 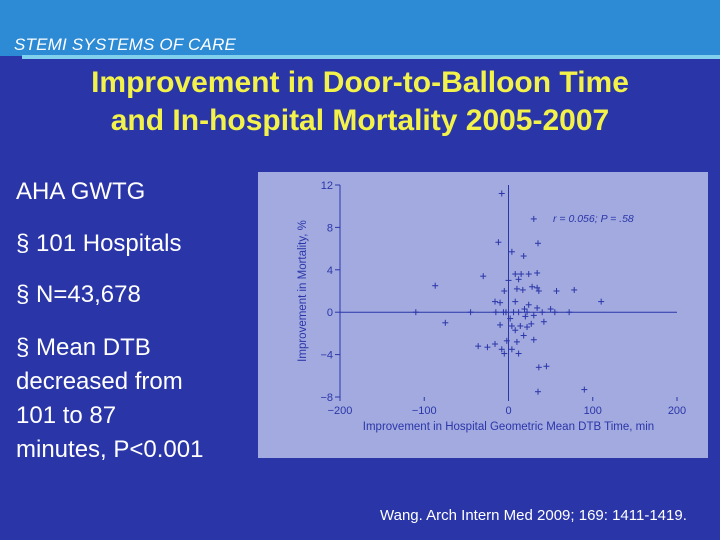 What do you see at coordinates (109, 243) in the screenshot?
I see `bullet-text: 101 Hospitals` at bounding box center [109, 243].